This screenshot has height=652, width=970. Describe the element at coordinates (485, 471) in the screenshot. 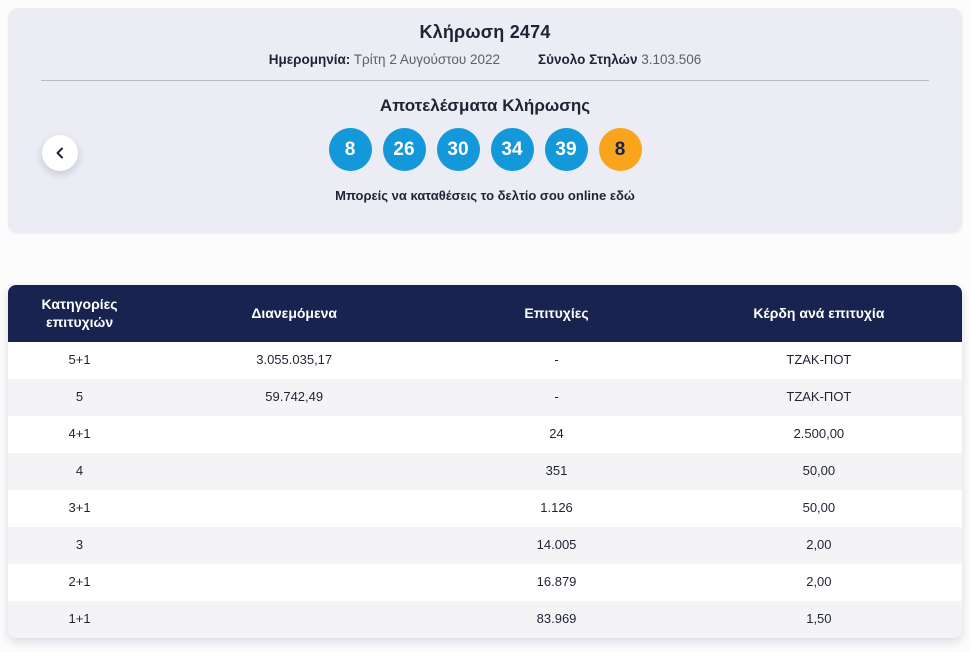

I see `table-row: 4 351 50,00` at that location.